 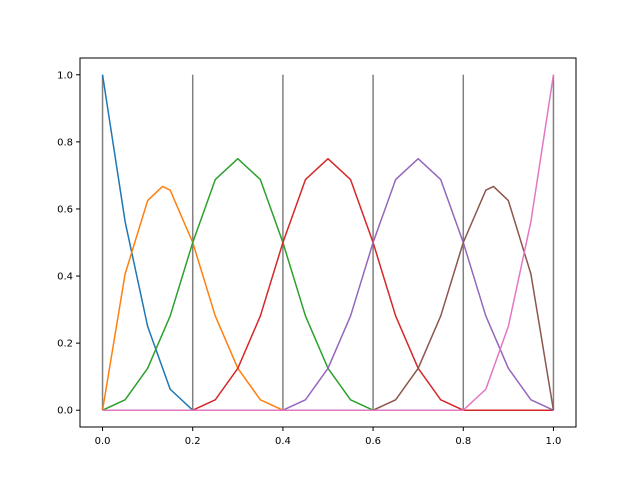 What do you see at coordinates (328, 437) in the screenshot?
I see `x-axis: 0.0 0.2 0.4 0.6 0.8 1.0` at bounding box center [328, 437].